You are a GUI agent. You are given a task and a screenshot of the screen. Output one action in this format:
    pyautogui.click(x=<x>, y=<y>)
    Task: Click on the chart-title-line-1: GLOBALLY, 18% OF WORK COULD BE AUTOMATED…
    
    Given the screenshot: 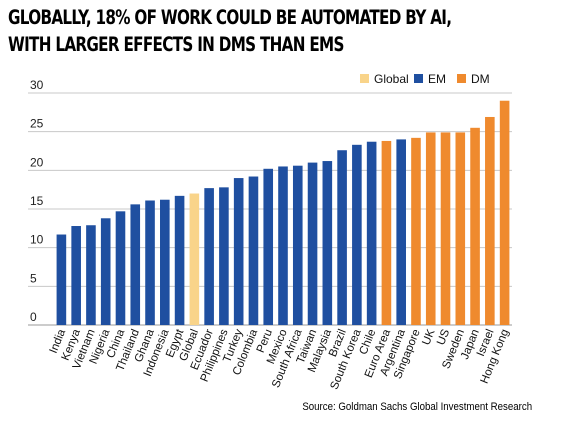 What is the action you would take?
    pyautogui.click(x=230, y=17)
    